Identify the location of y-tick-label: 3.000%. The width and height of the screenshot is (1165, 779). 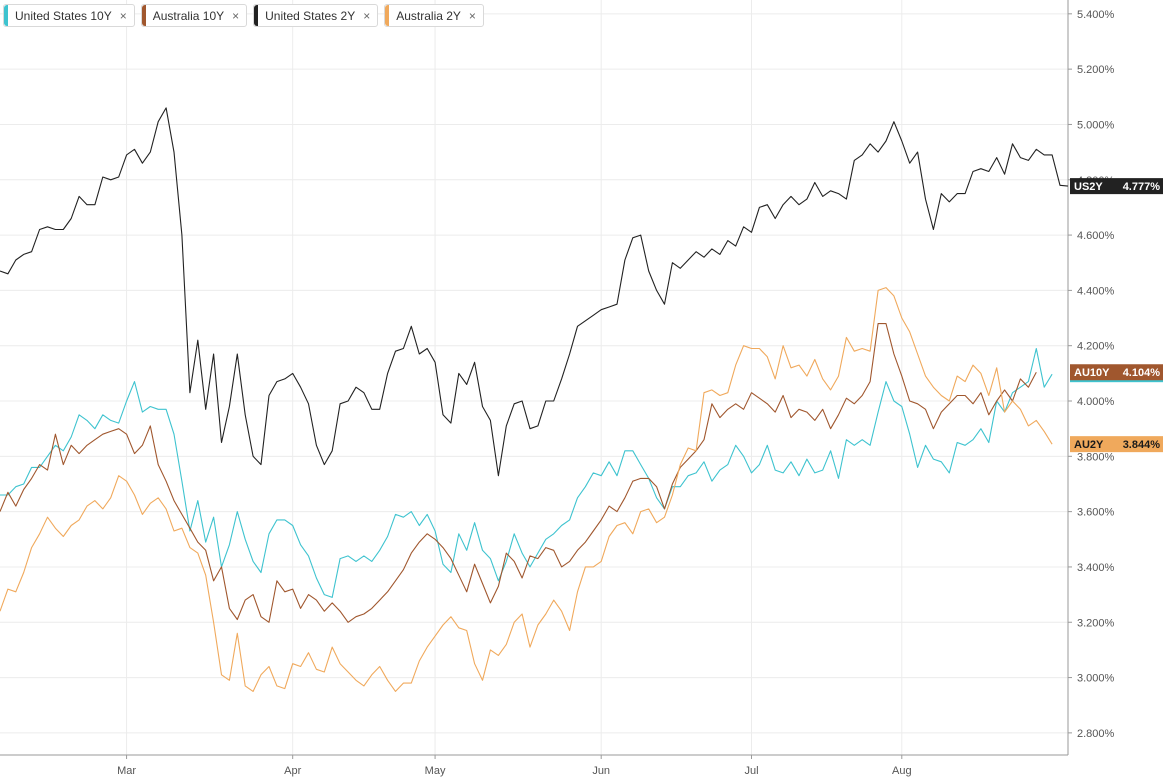
(1096, 679).